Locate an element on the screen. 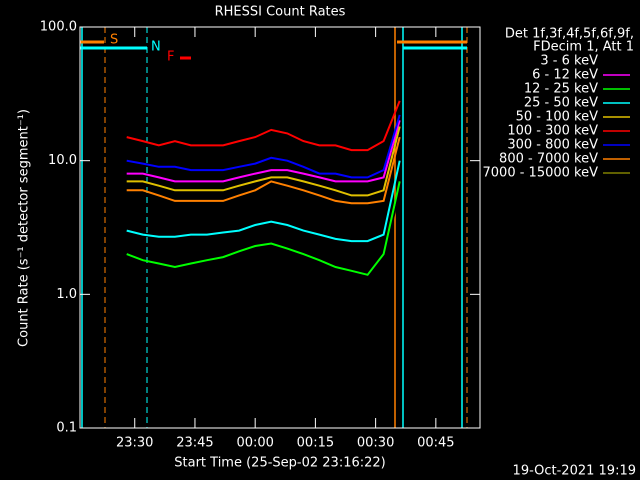 The height and width of the screenshot is (480, 640). legend-label: 100 - 300 keV is located at coordinates (552, 131).